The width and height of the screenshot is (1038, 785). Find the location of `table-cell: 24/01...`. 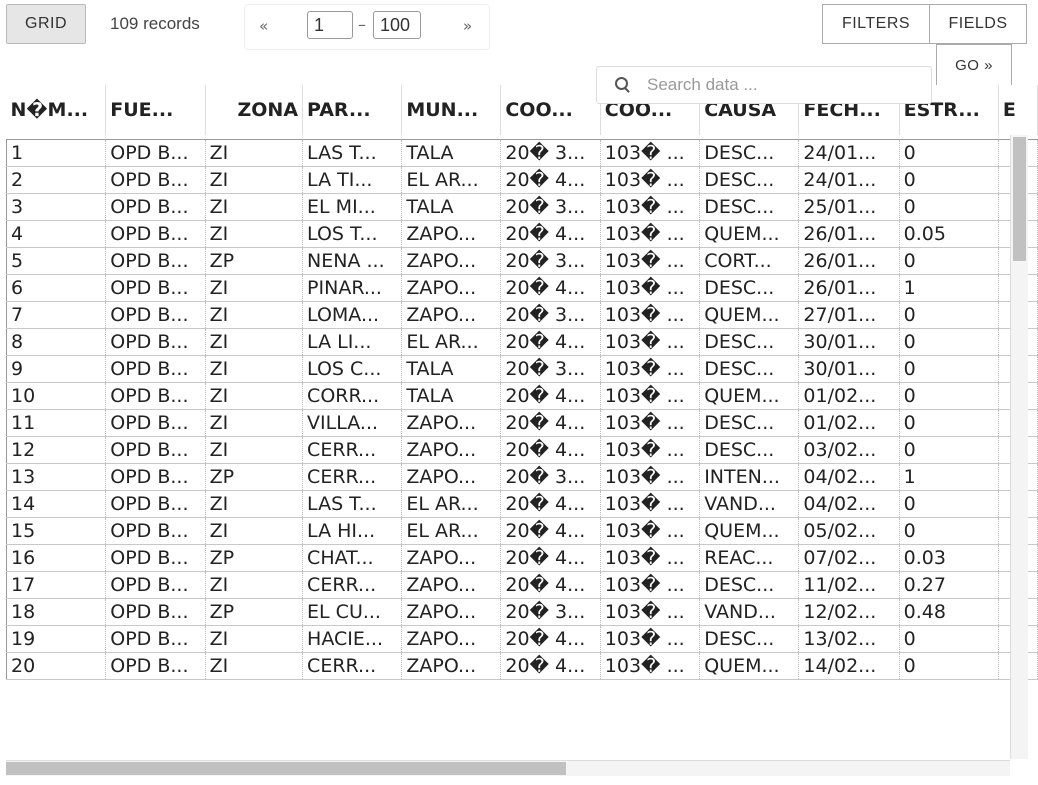

table-cell: 24/01... is located at coordinates (849, 180).